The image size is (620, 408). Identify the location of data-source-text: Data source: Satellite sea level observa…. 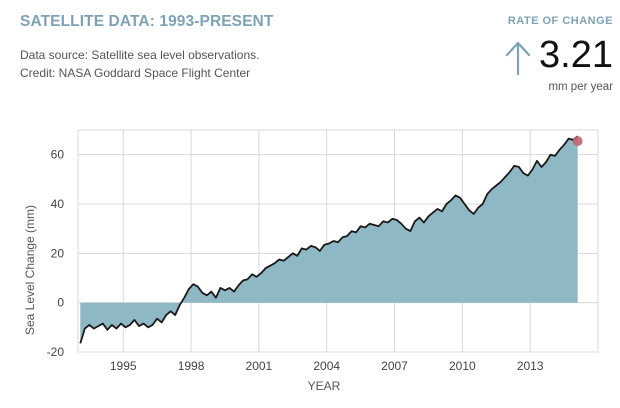
(140, 55).